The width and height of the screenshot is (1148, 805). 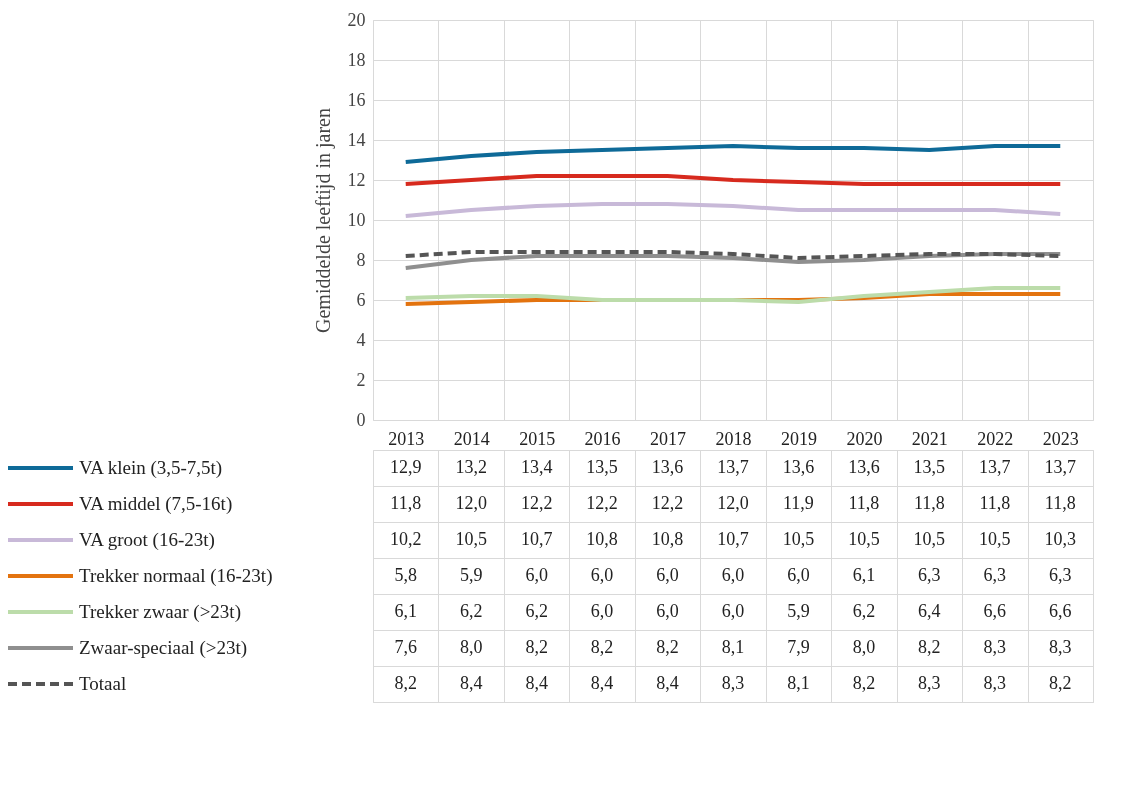 I want to click on legend-label: VA groot (16-23t), so click(x=147, y=540).